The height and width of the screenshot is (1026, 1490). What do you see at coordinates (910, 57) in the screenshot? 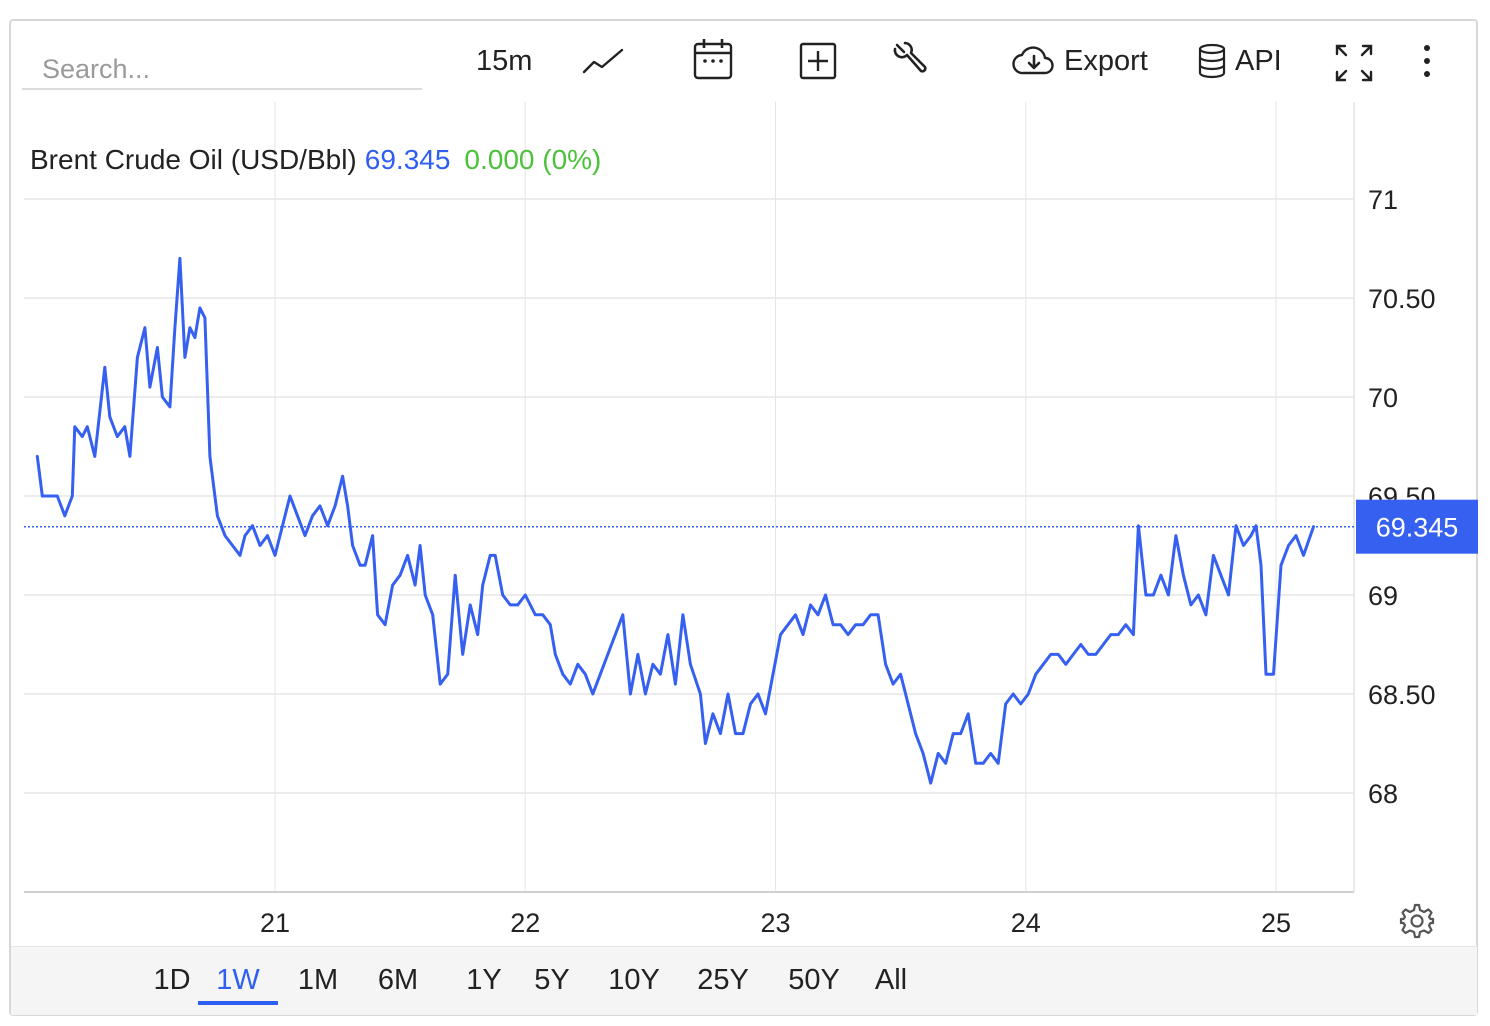
I see `wrench-icon` at bounding box center [910, 57].